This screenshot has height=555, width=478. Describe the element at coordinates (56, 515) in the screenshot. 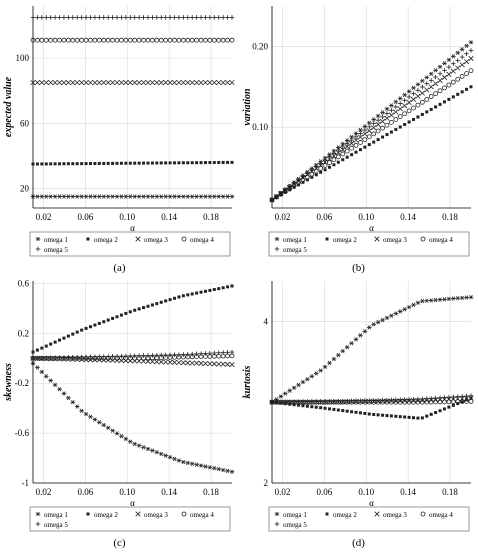

I see `legend-label: omega 1` at that location.